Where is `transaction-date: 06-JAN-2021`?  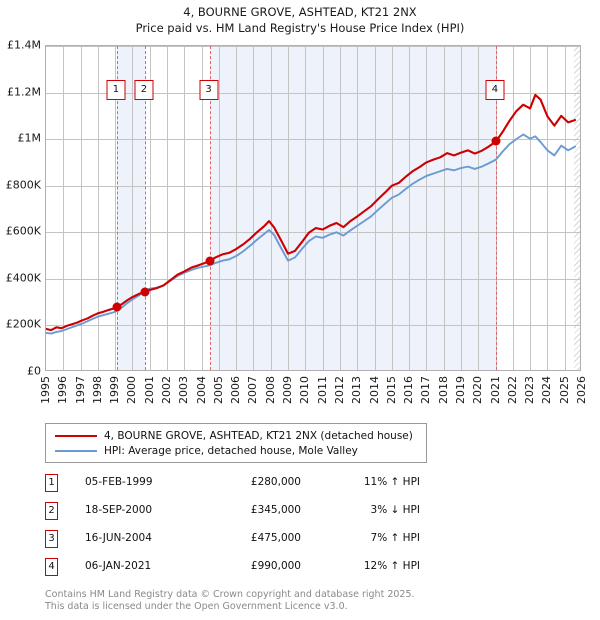
transaction-date: 06-JAN-2021 is located at coordinates (118, 566).